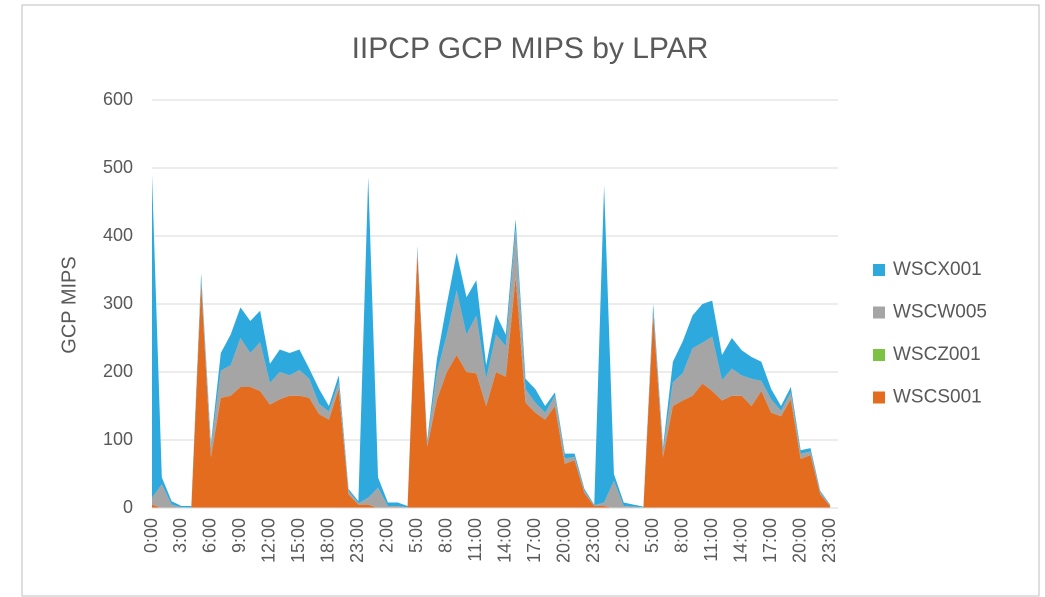 The height and width of the screenshot is (597, 1045). What do you see at coordinates (118, 167) in the screenshot?
I see `y-tick-label: 500` at bounding box center [118, 167].